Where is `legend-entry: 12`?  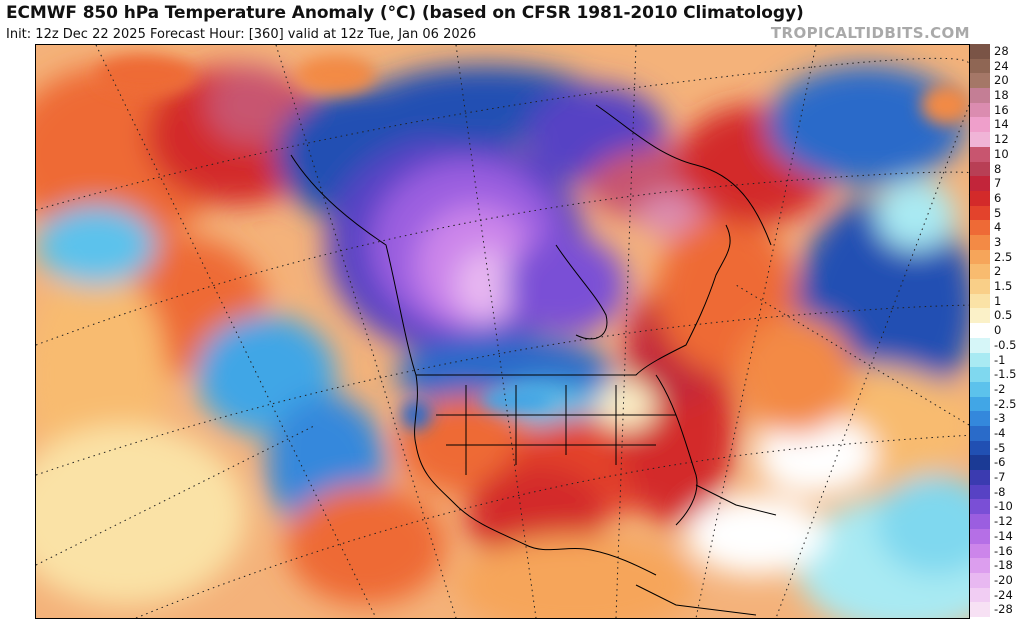
legend-entry: 12 is located at coordinates (997, 139).